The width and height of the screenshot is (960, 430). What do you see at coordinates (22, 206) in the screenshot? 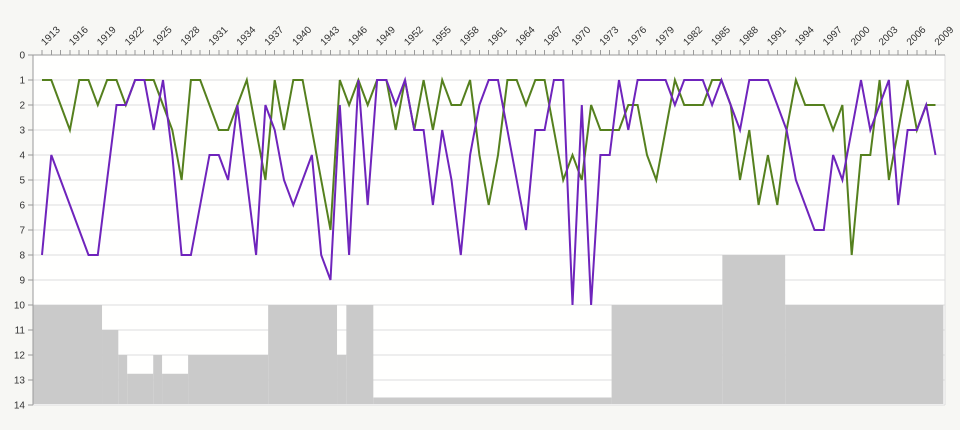
I see `y-tick-label: 6` at bounding box center [22, 206].